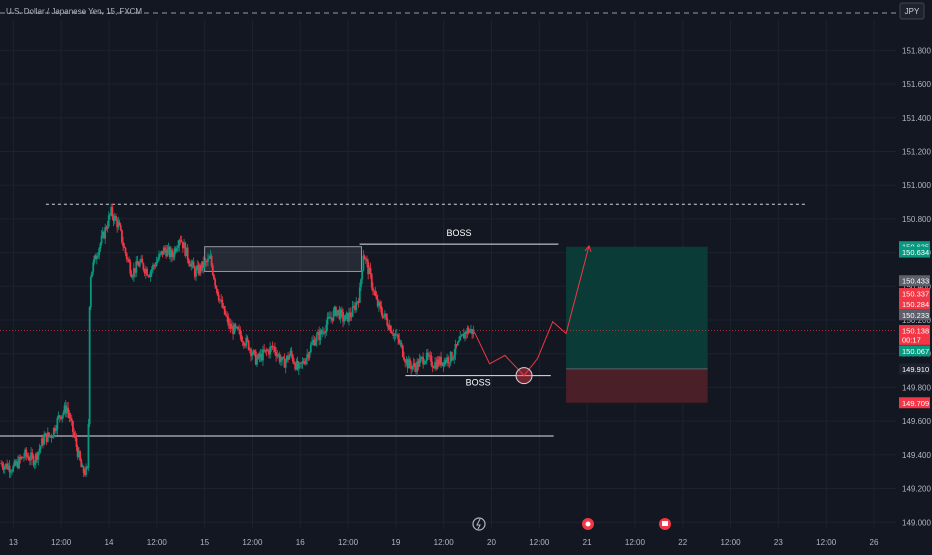 Image resolution: width=932 pixels, height=555 pixels. I want to click on projection-path, so click(531, 311).